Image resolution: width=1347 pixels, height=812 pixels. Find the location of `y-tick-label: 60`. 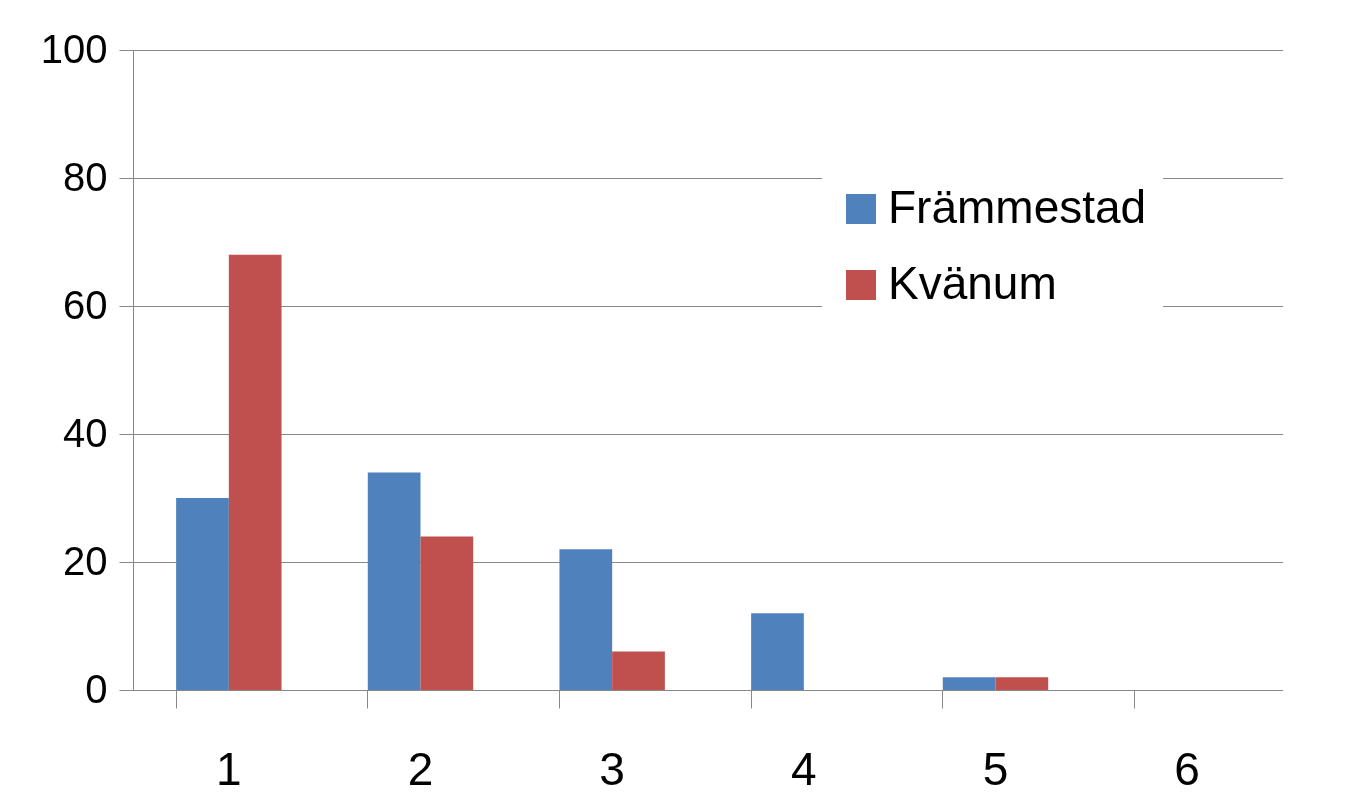

y-tick-label: 60 is located at coordinates (85, 304).